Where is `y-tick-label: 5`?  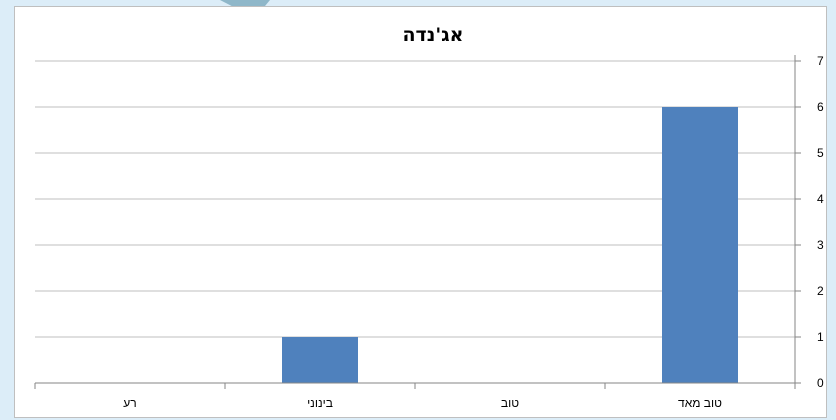
y-tick-label: 5 is located at coordinates (820, 153).